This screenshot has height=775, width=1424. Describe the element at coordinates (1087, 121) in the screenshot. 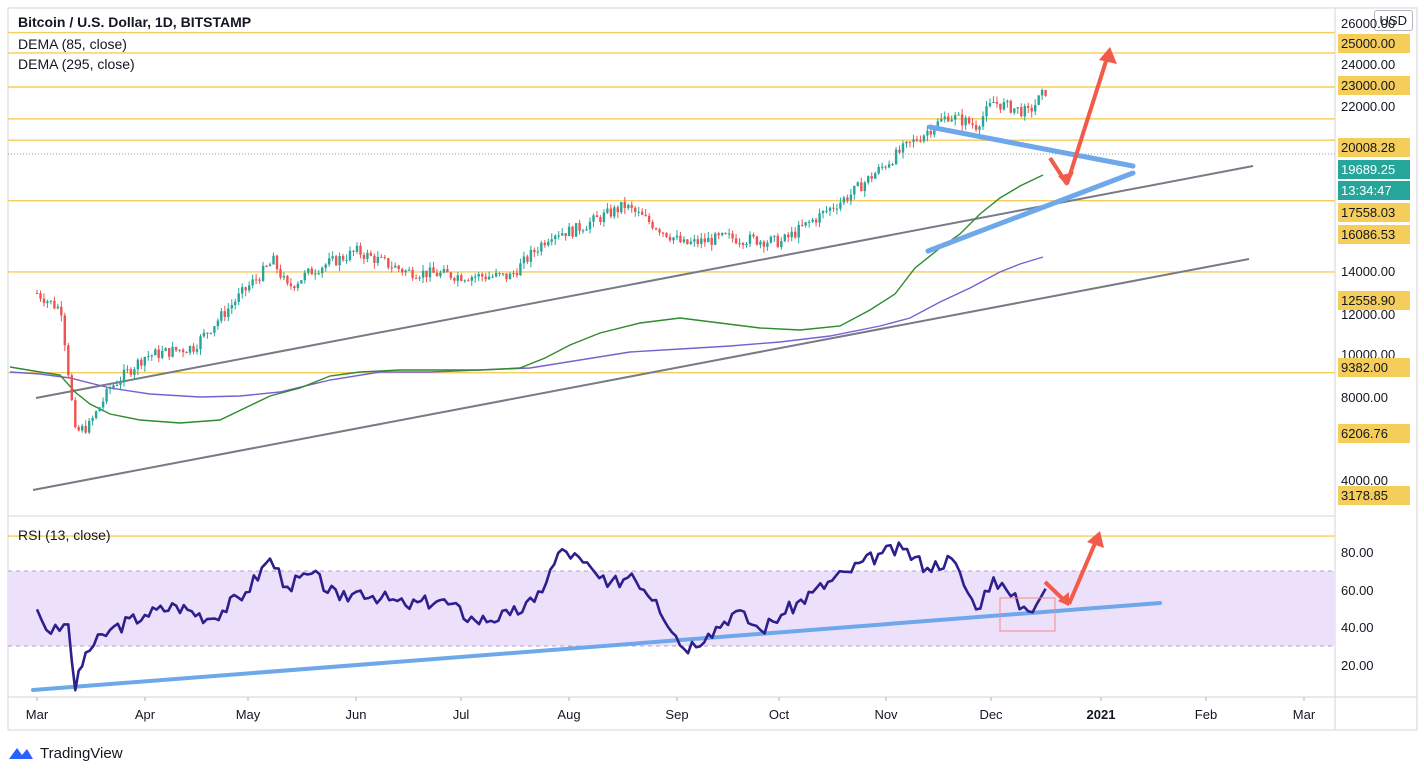

I see `price-up-arrow` at that location.